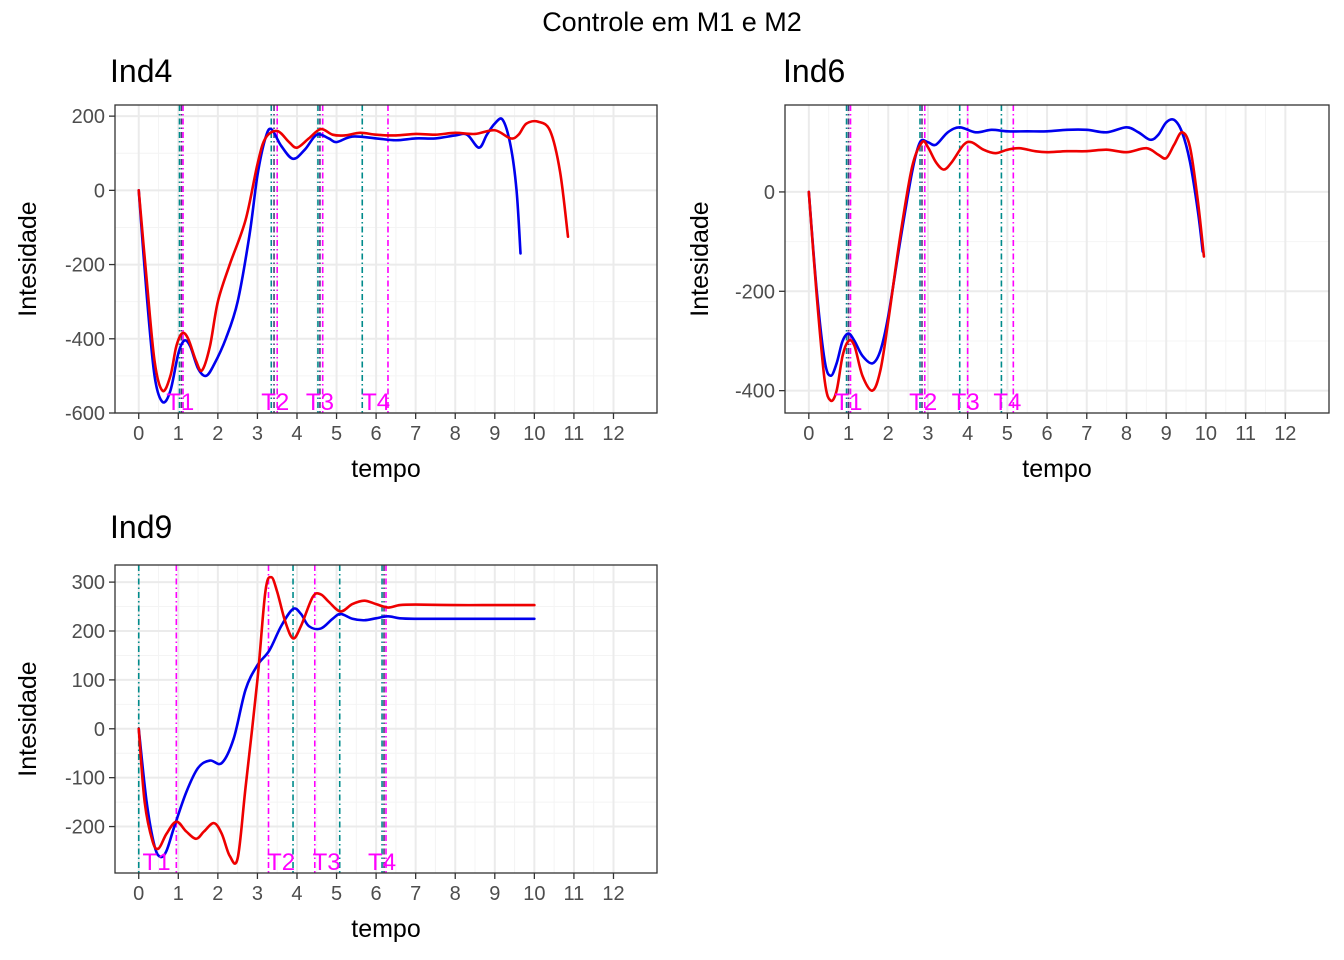 Image resolution: width=1344 pixels, height=960 pixels. I want to click on figure-title: Controle em M1 e M2, so click(672, 22).